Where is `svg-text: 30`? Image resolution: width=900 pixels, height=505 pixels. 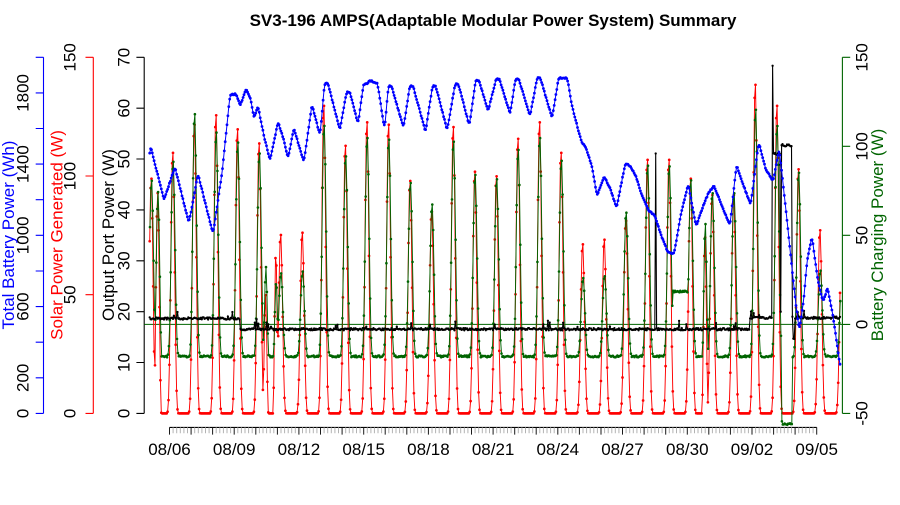 svg-text: 30 is located at coordinates (124, 260).